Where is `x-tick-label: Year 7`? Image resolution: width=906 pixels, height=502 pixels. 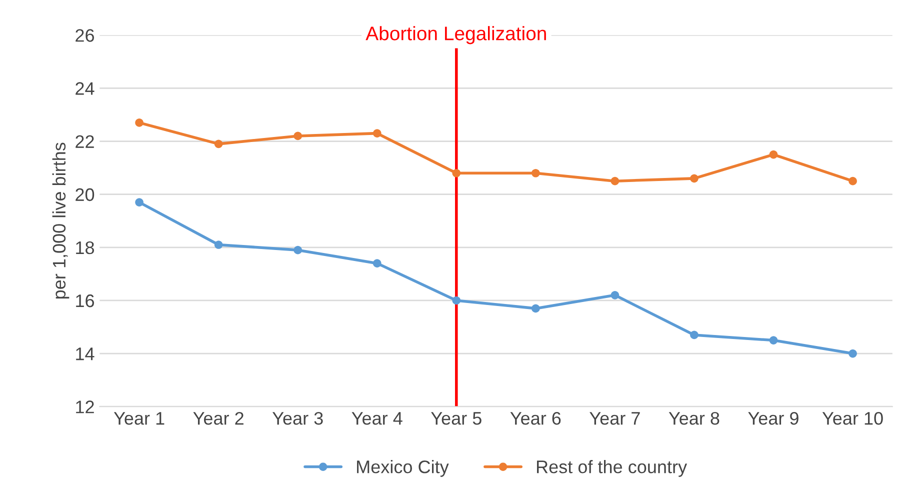
x-tick-label: Year 7 is located at coordinates (615, 418).